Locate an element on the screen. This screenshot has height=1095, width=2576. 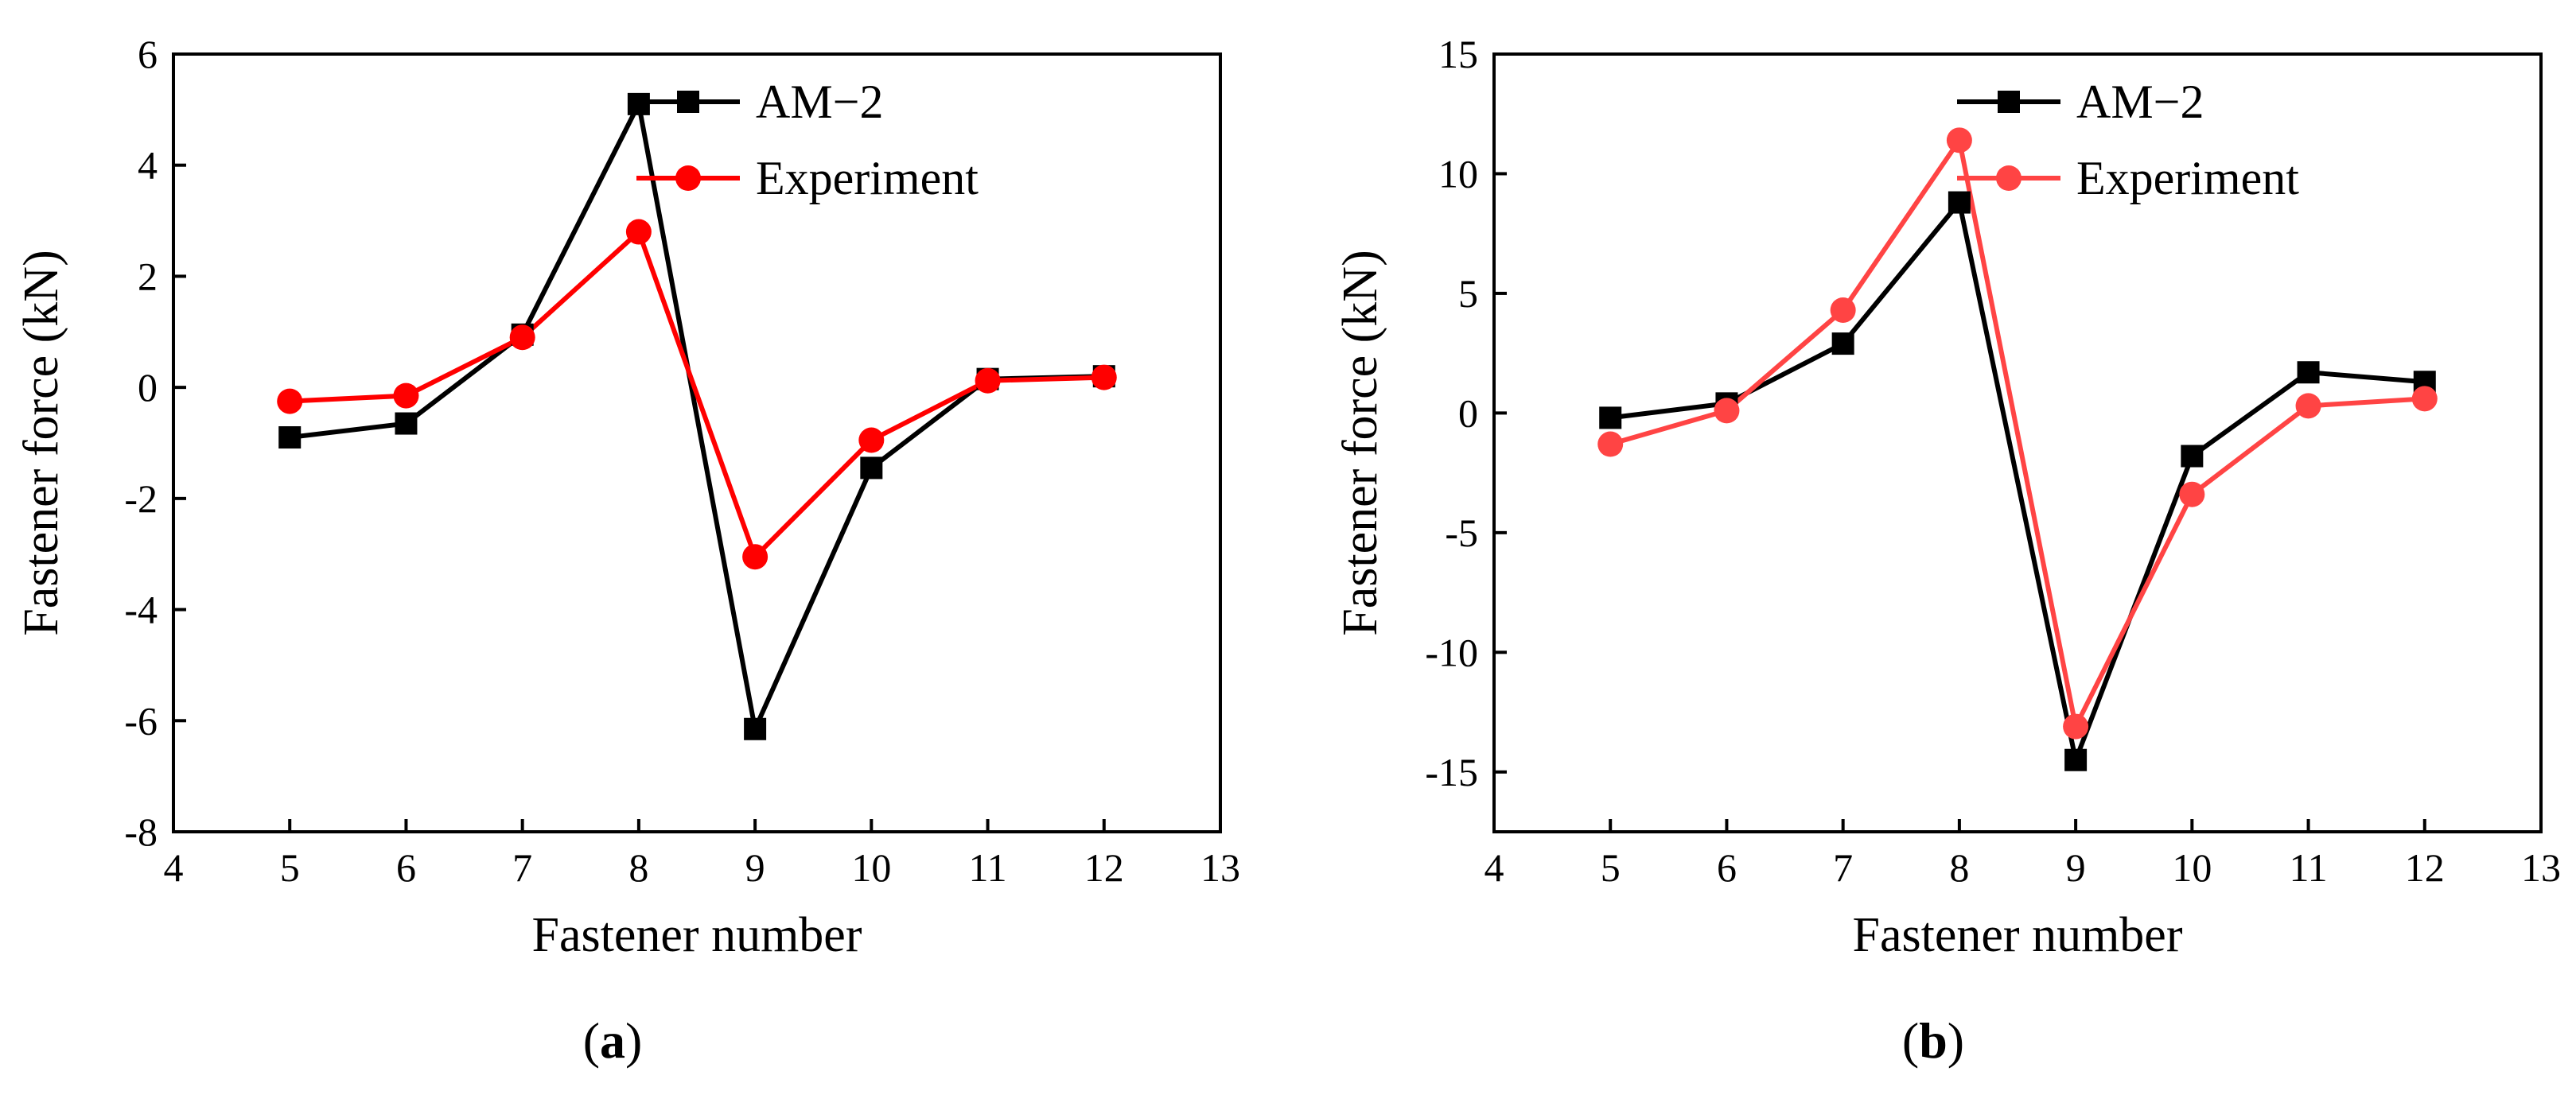
y-tick-label: -2 is located at coordinates (141, 499).